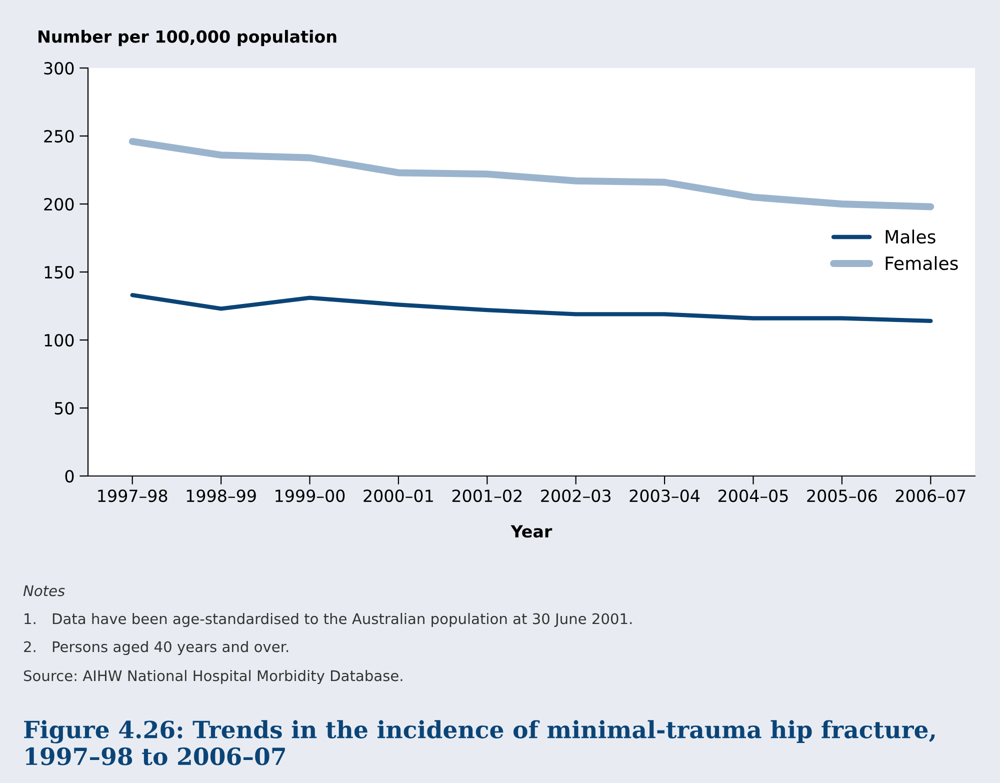 This screenshot has width=1000, height=783. Describe the element at coordinates (59, 136) in the screenshot. I see `y-tick-label: 250` at that location.